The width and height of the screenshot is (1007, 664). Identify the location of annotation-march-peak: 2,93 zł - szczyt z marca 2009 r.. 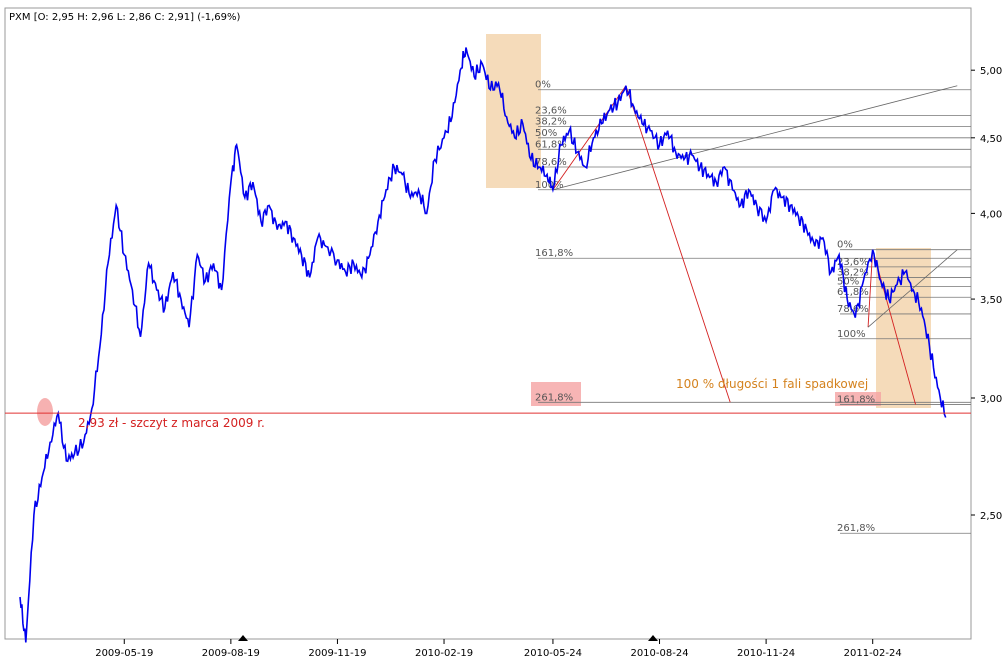
(171, 423).